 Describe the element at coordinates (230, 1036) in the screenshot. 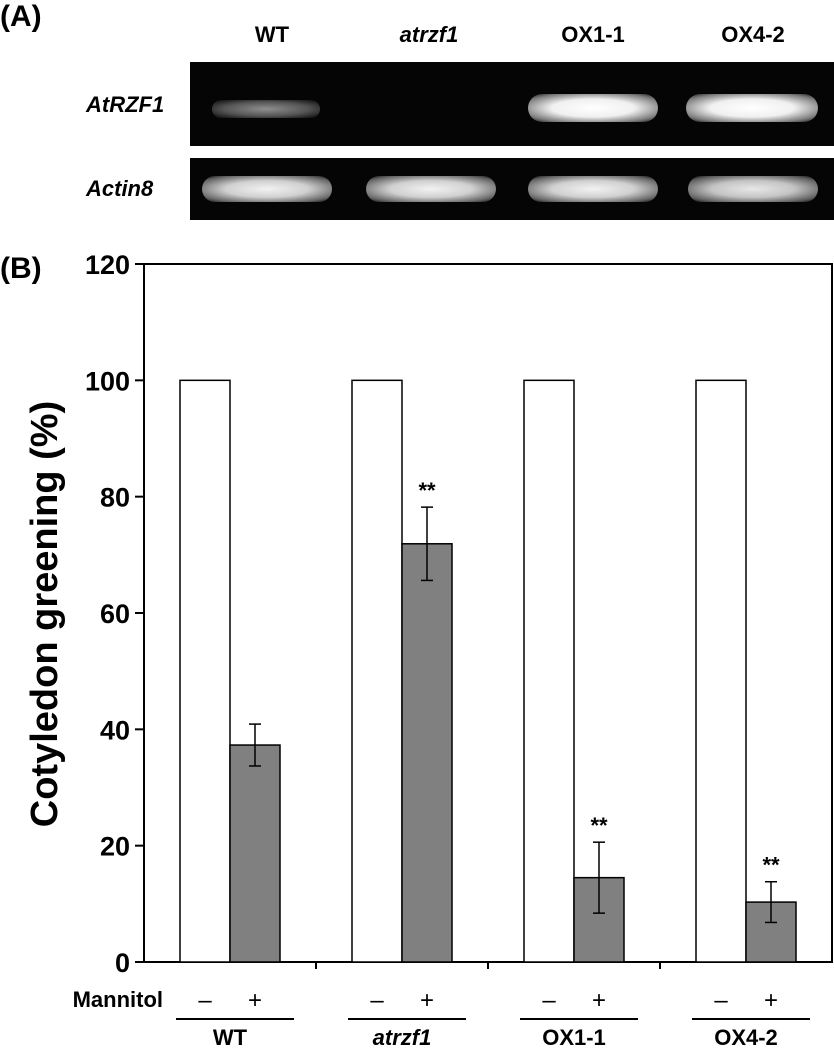

I see `x-category-label: WT` at that location.